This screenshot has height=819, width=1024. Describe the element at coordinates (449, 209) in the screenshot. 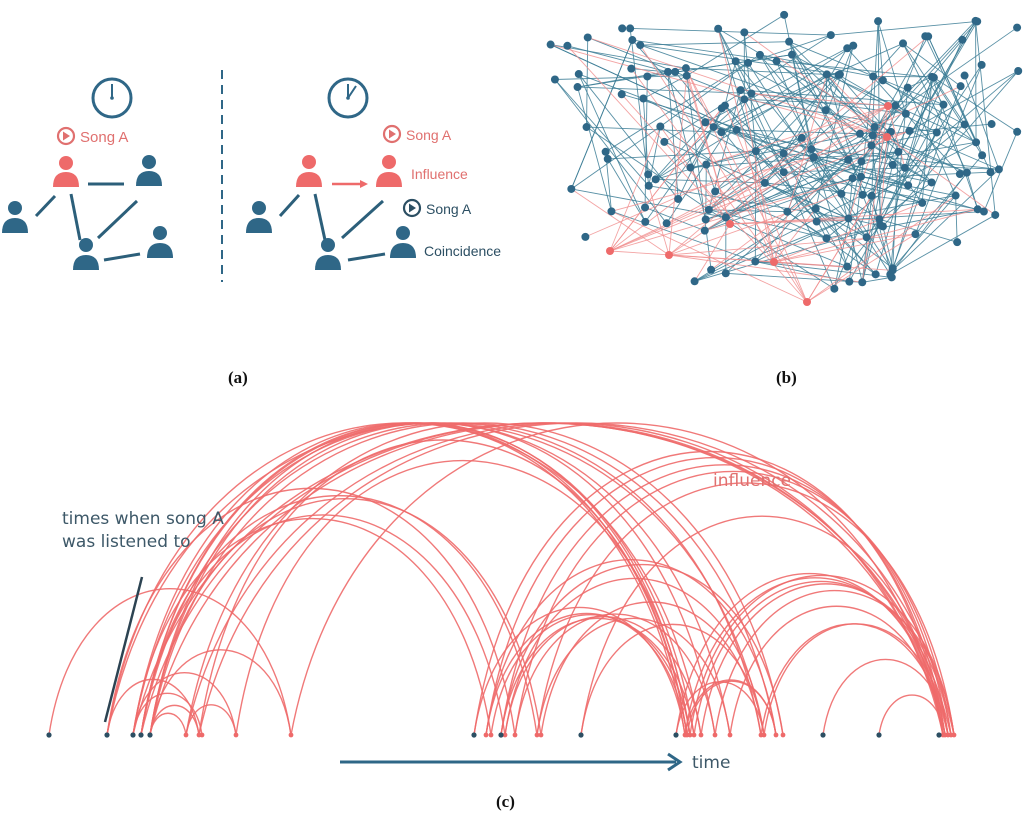

I see `song-label-coincident: Song A` at that location.